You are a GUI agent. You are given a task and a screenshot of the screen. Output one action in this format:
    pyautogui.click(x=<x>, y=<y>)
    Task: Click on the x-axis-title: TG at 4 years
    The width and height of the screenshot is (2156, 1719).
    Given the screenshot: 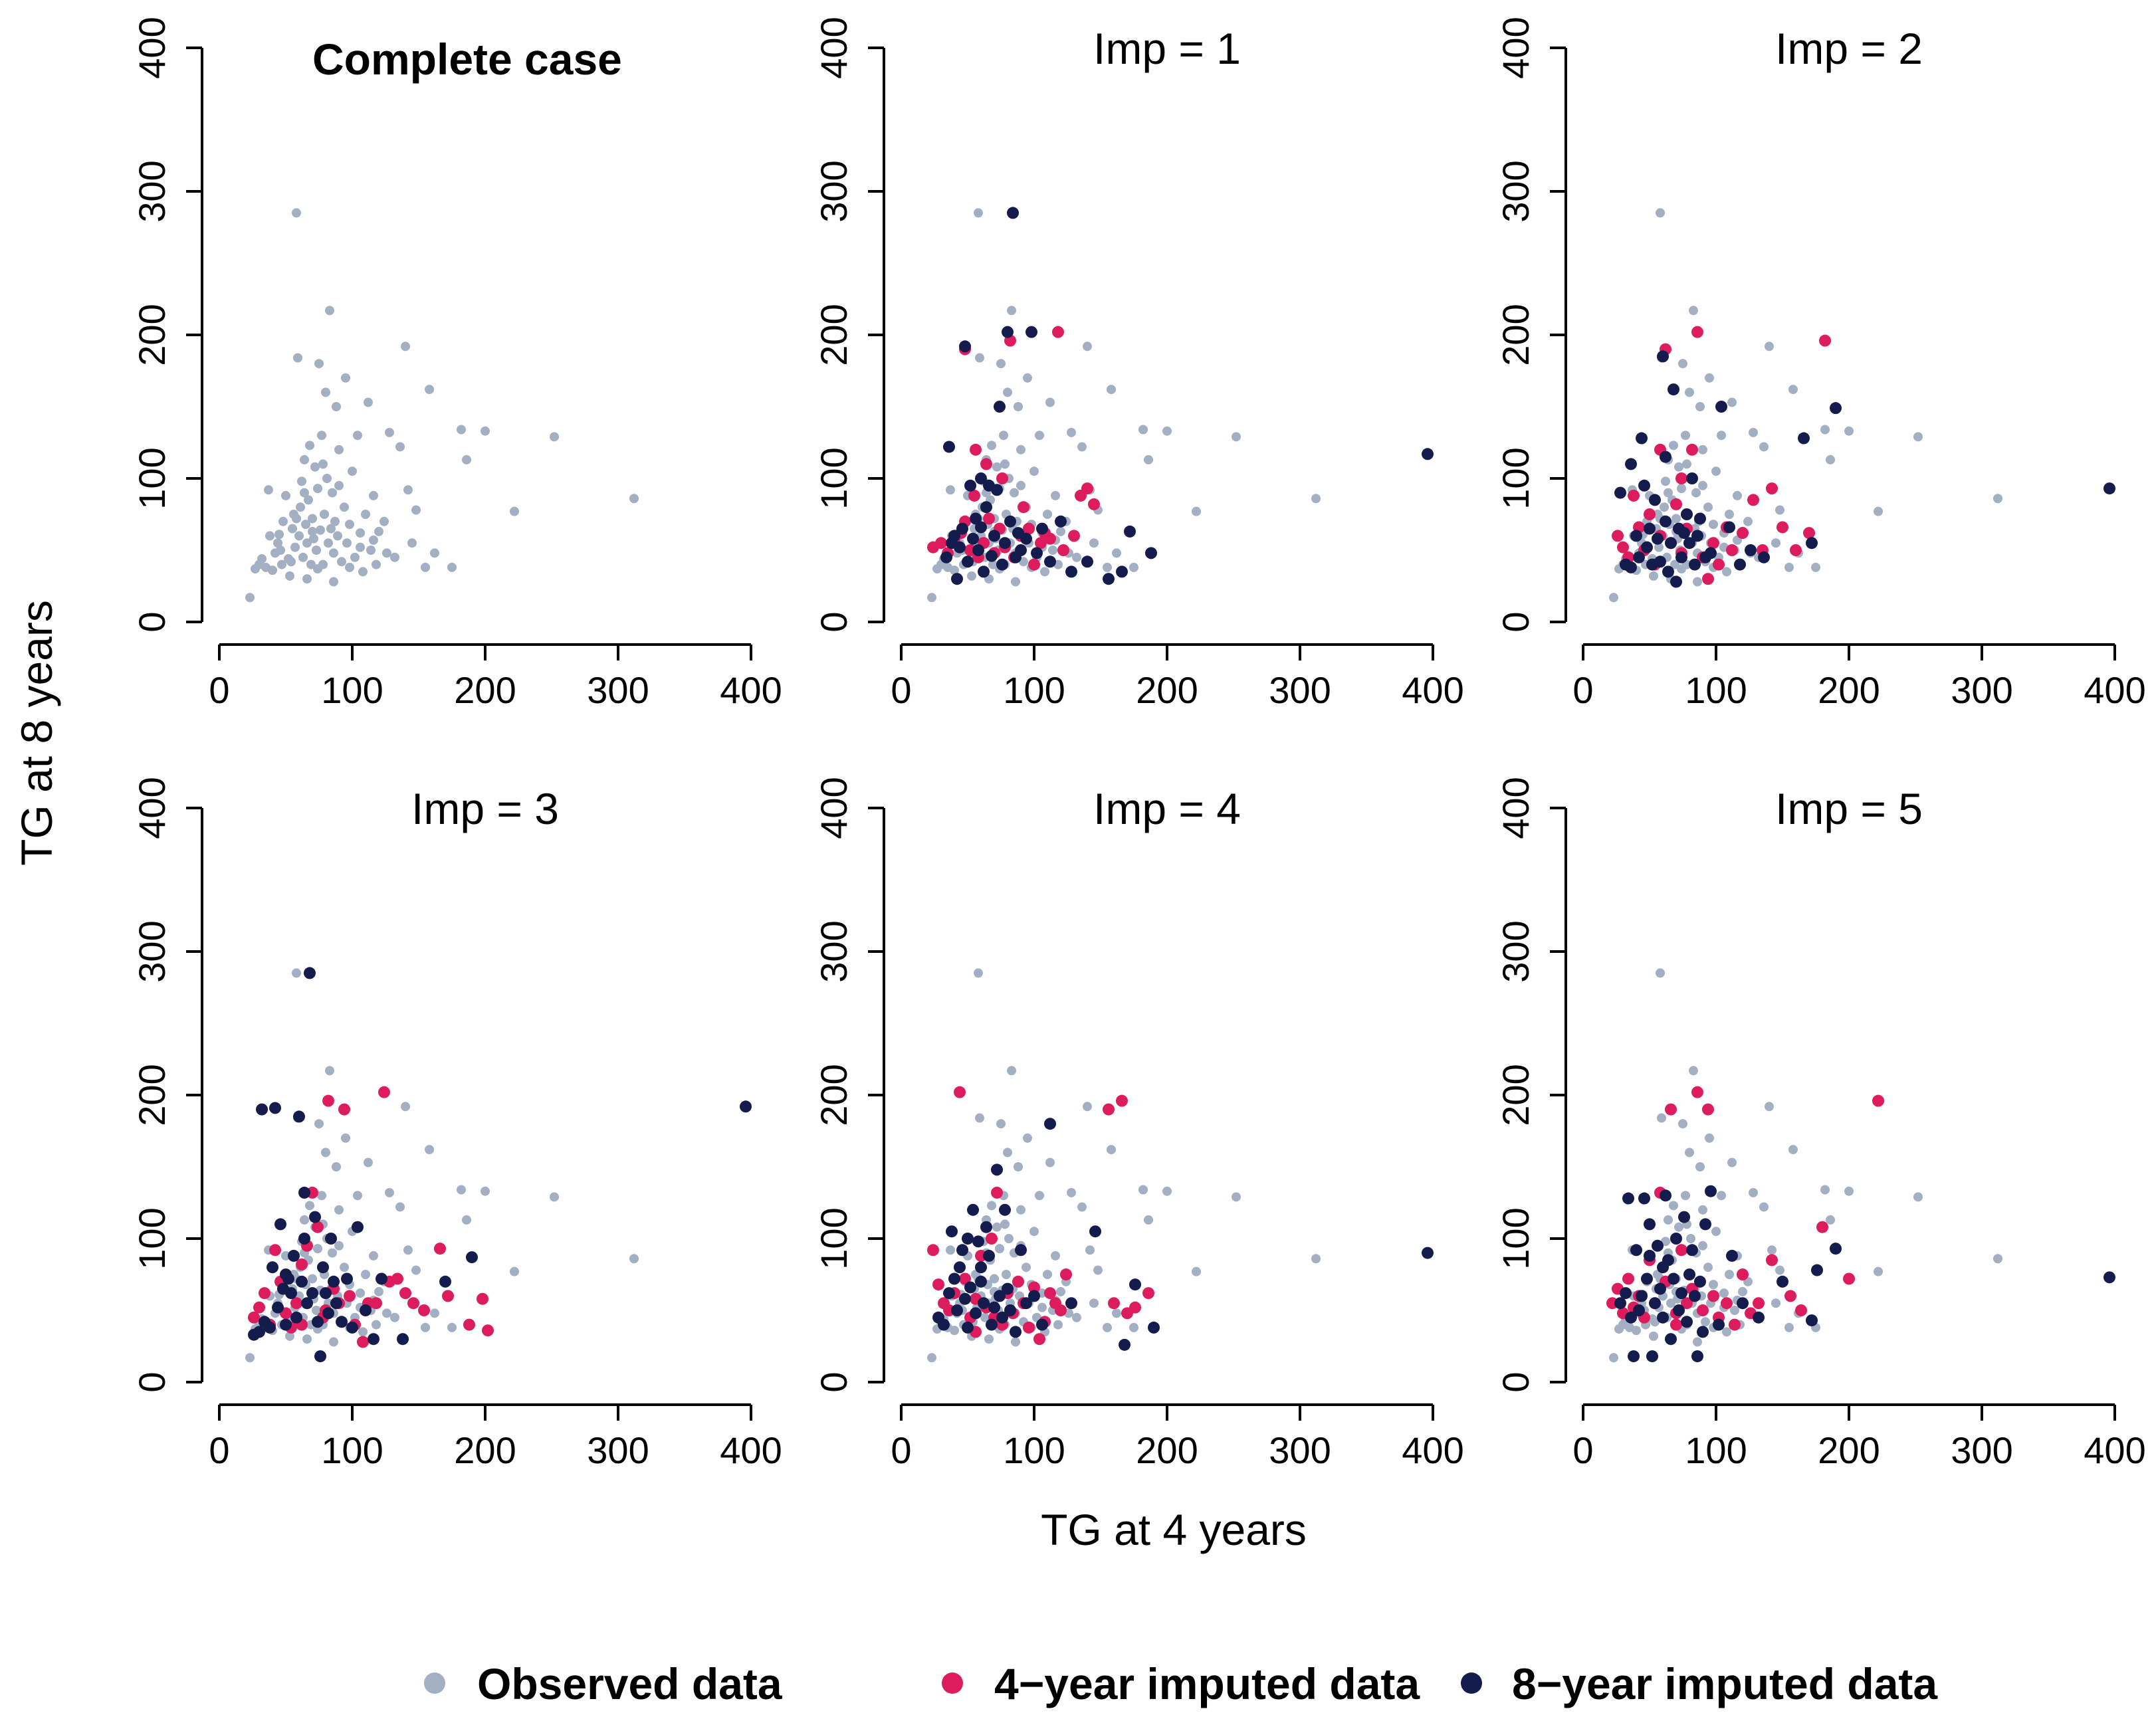 What is the action you would take?
    pyautogui.click(x=1174, y=1529)
    